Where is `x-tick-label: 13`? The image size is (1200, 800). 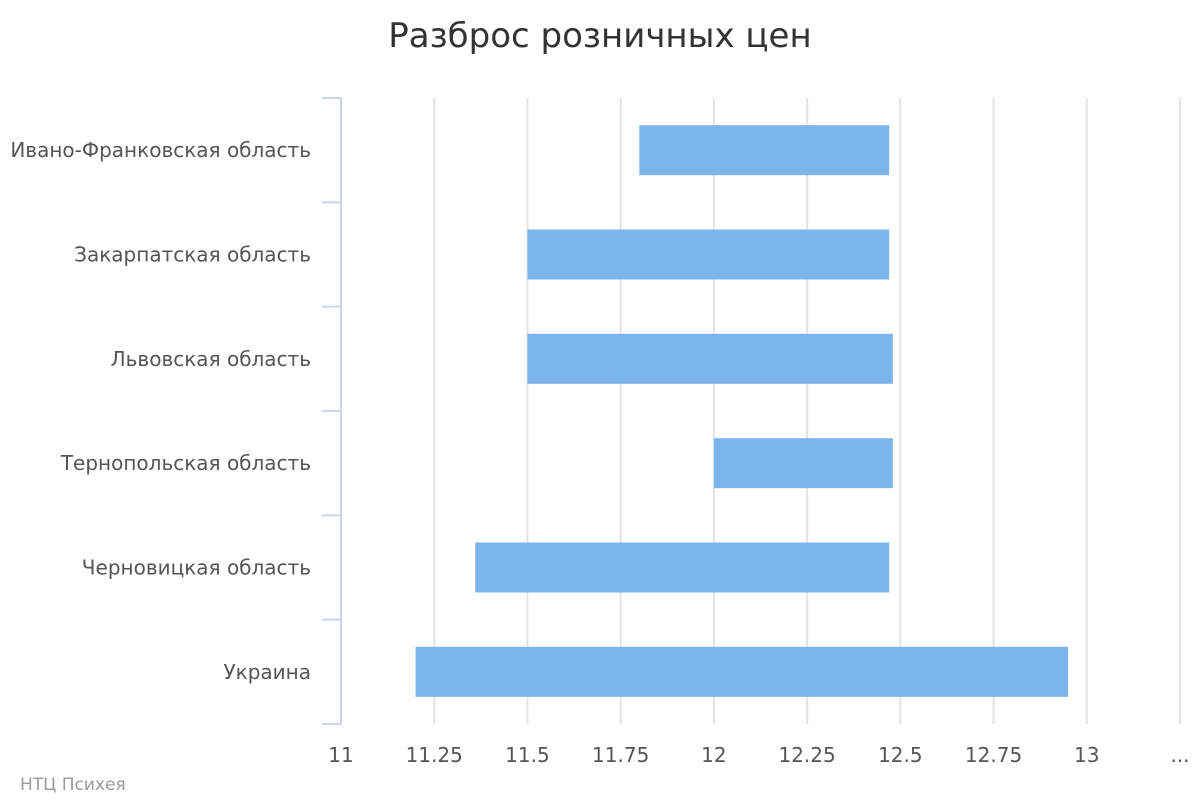
x-tick-label: 13 is located at coordinates (1086, 755).